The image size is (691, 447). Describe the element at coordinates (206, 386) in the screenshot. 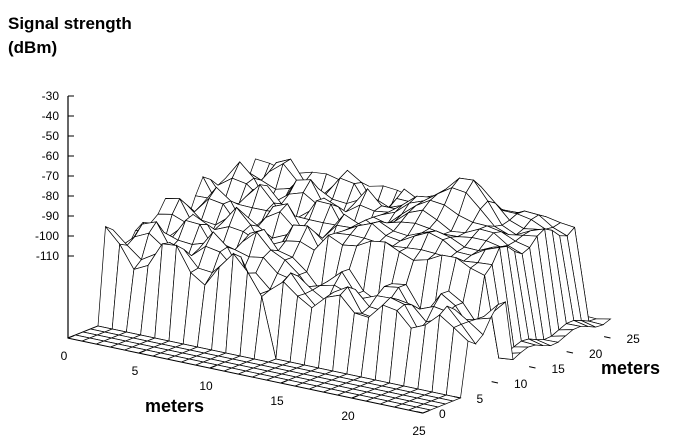

I see `x-tick-label: 10` at that location.